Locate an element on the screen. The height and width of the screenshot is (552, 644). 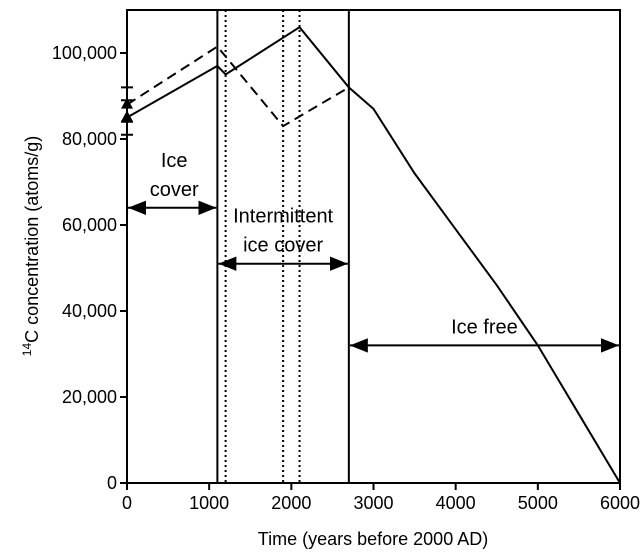
y-tick-label: 100,000 is located at coordinates (84, 53).